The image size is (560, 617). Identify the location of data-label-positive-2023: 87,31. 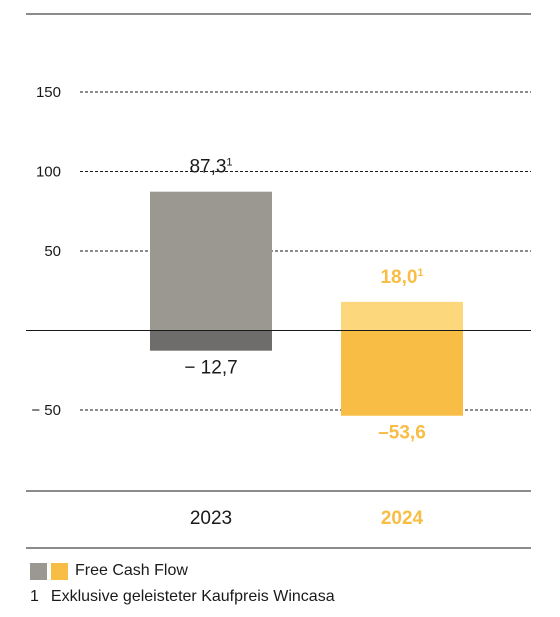
(210, 167).